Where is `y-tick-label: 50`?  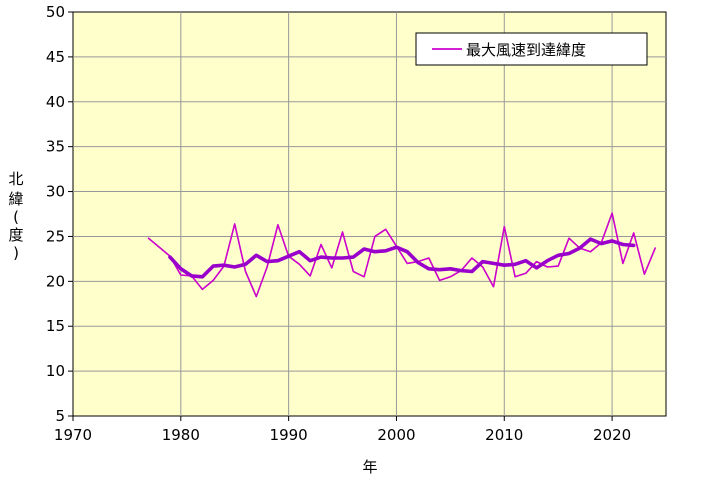
y-tick-label: 50 is located at coordinates (55, 12).